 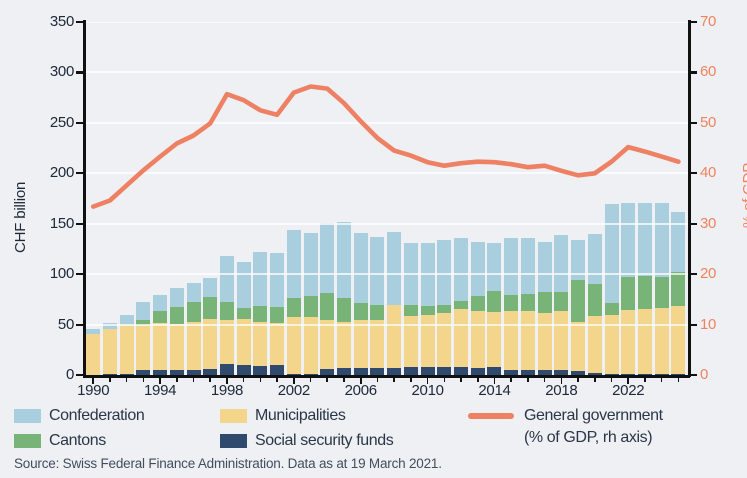 I want to click on bar-segment-municipalities-1999, so click(x=243, y=347).